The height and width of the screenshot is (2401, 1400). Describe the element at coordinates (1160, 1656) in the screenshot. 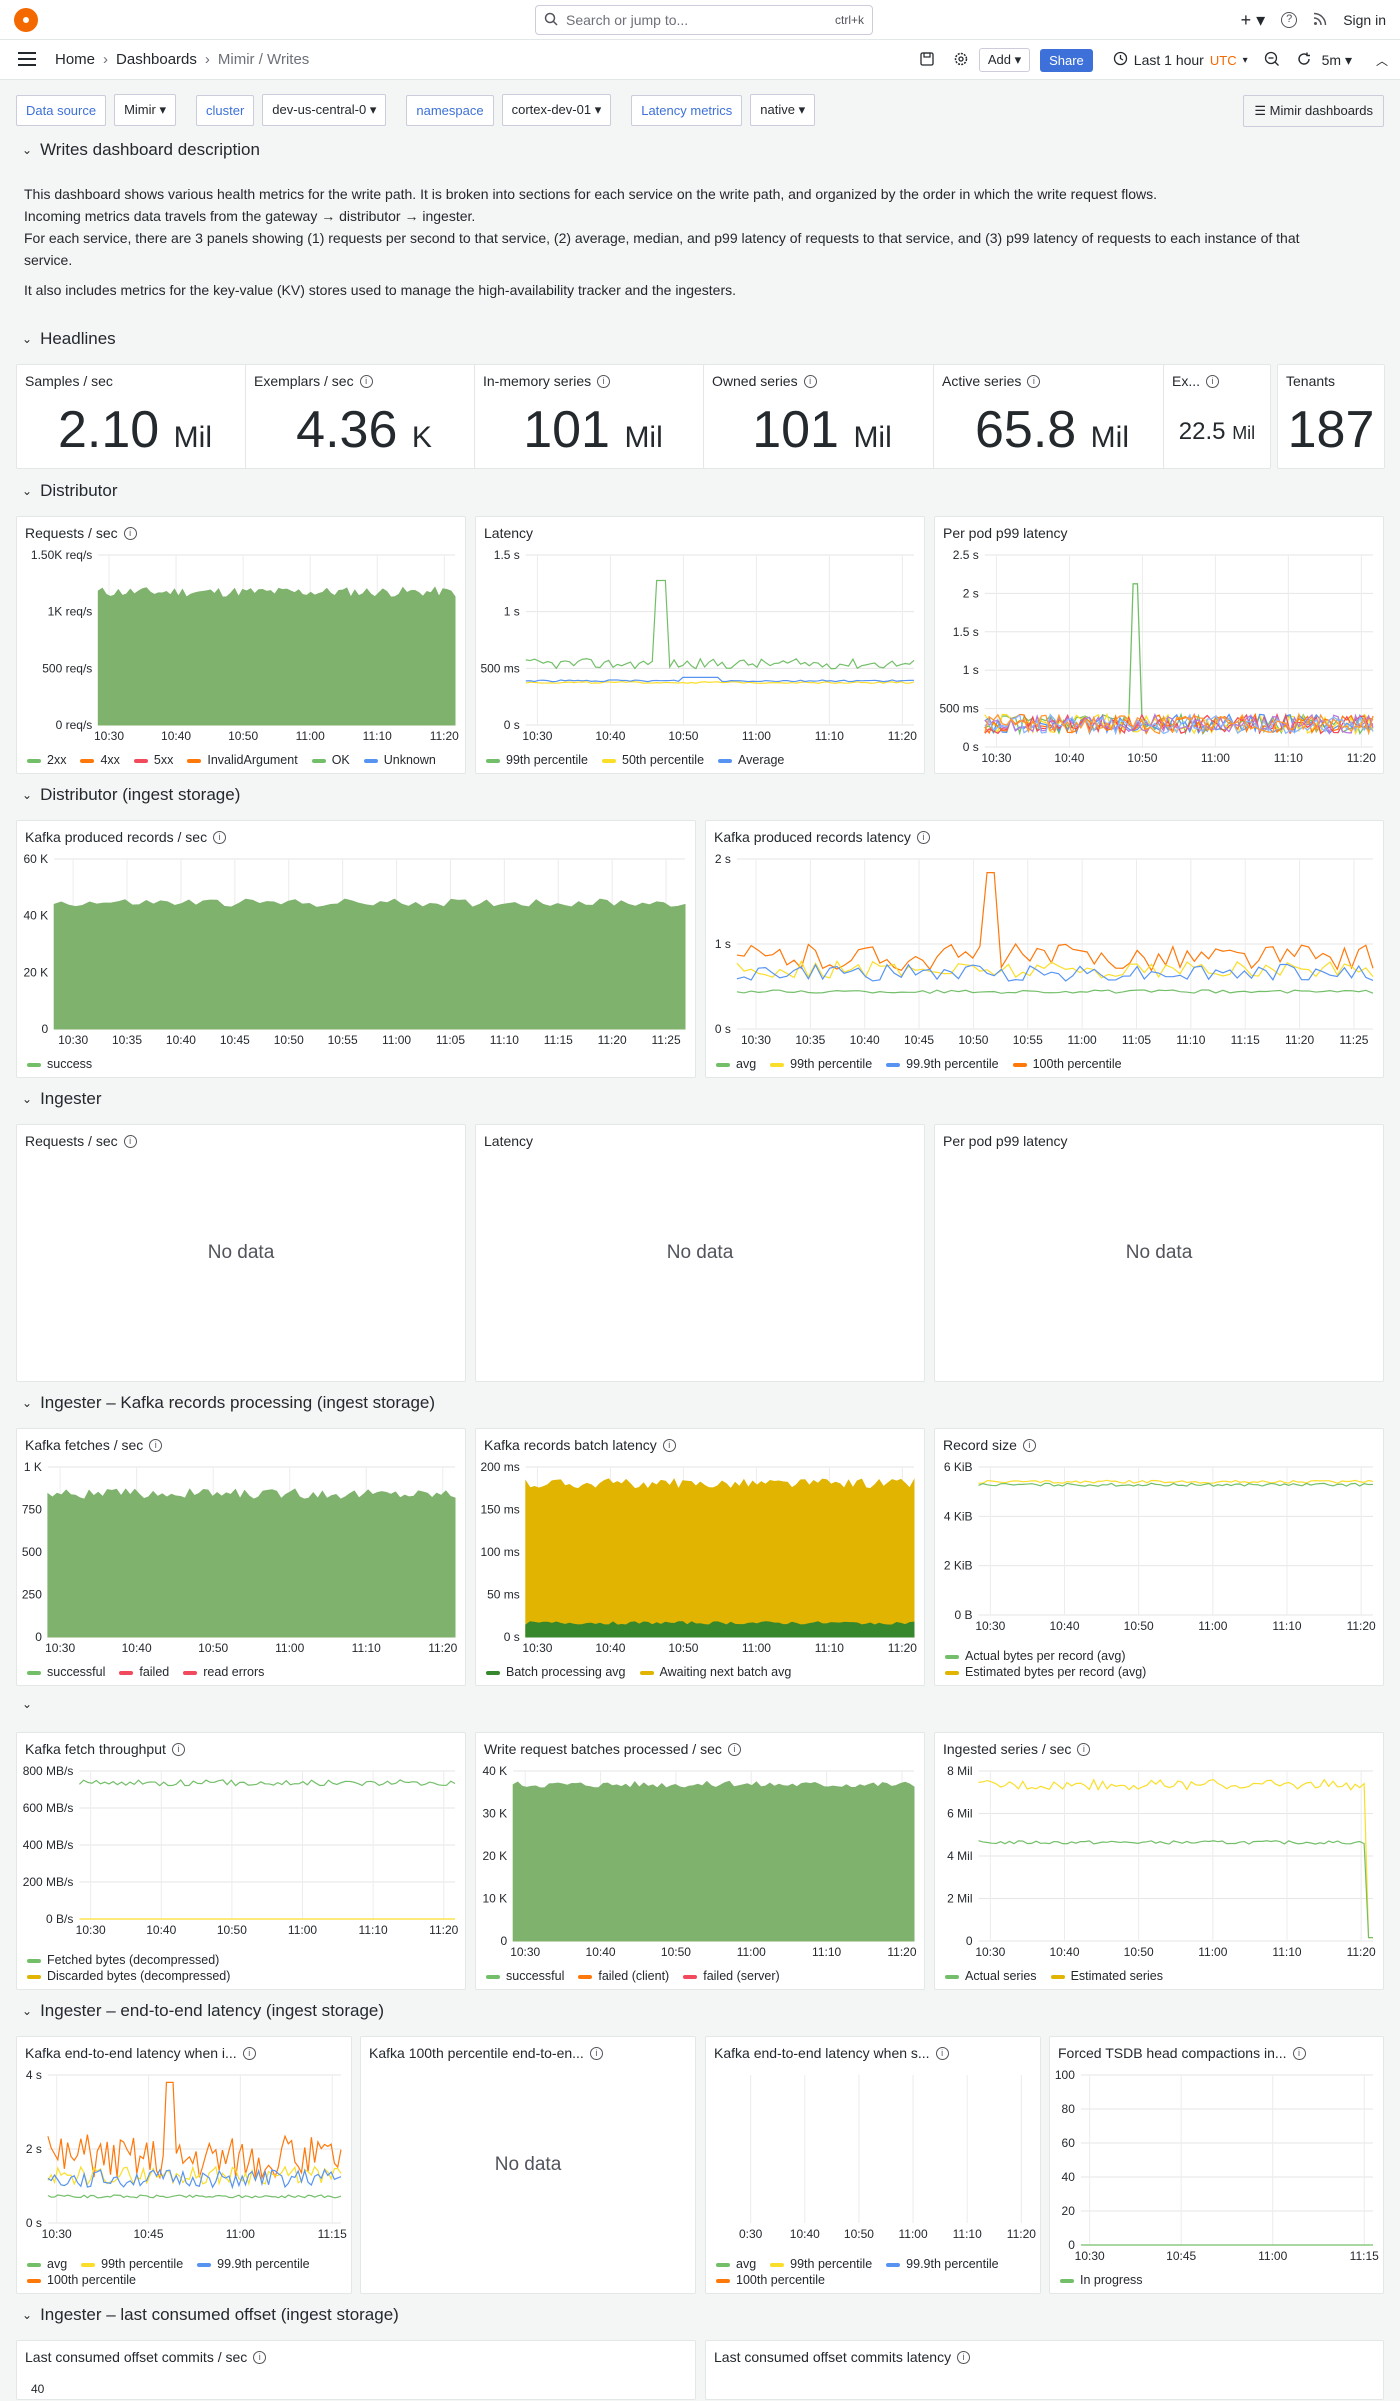

I see `legend-item: Actual bytes per record (avg)` at that location.